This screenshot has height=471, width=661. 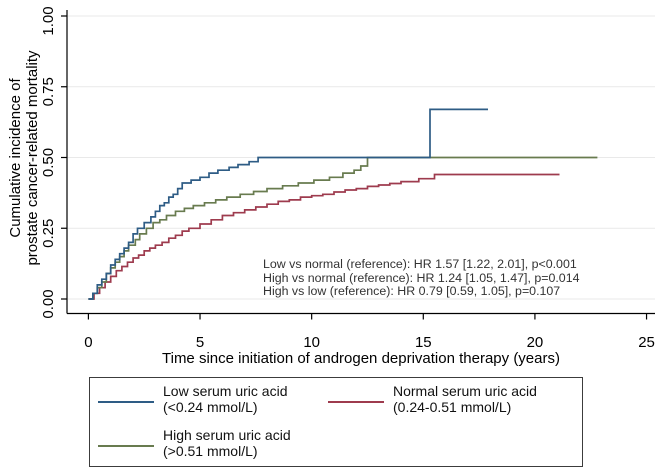 I want to click on x-tick-label: 15, so click(x=423, y=342).